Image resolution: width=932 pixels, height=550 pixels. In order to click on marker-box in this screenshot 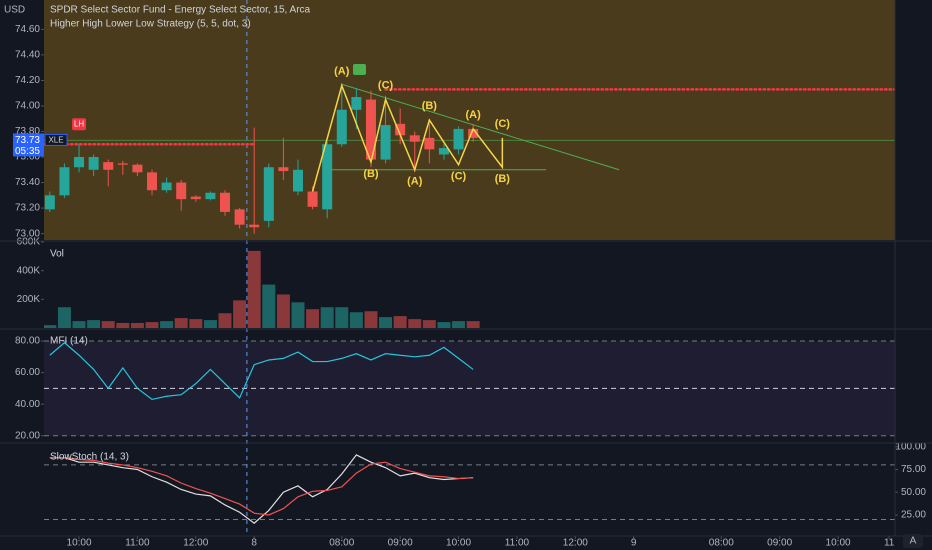, I will do `click(79, 124)`.